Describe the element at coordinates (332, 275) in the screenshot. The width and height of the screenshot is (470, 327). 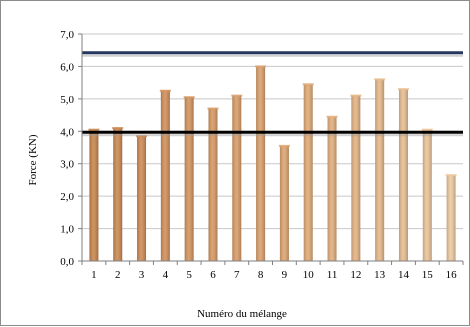
I see `x-tick-label: 11` at that location.